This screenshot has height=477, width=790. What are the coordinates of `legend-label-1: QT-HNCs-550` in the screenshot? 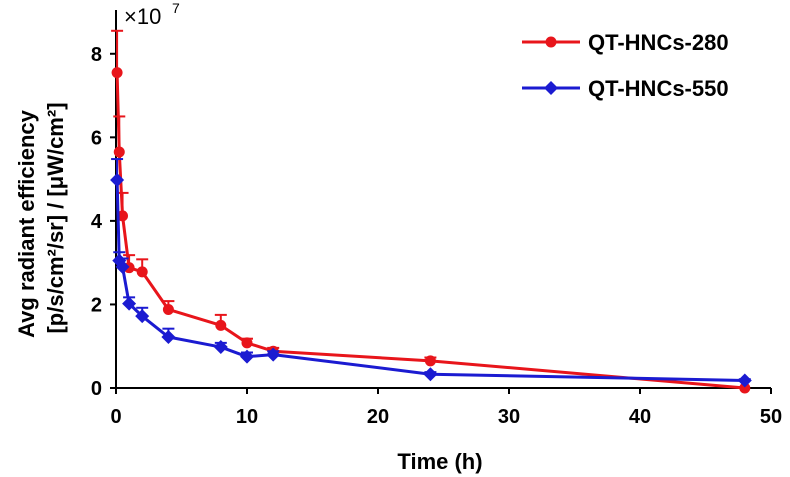 It's located at (658, 88).